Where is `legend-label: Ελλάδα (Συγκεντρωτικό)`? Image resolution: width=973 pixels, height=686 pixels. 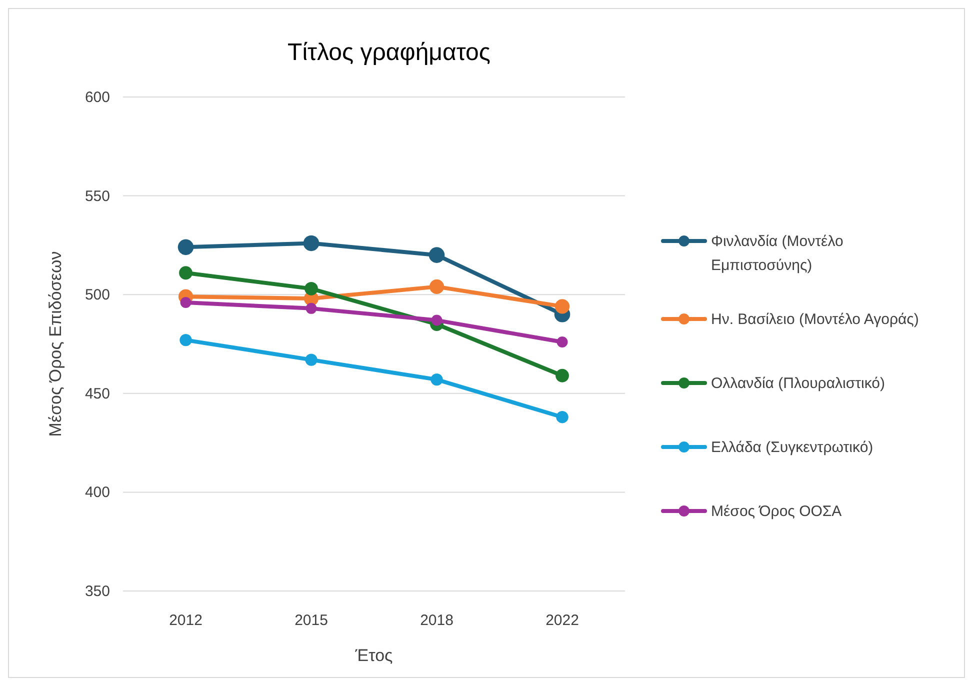 legend-label: Ελλάδα (Συγκεντρωτικό) is located at coordinates (792, 447).